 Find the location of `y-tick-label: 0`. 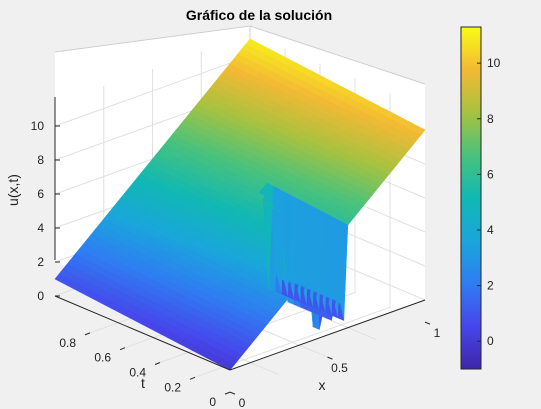

y-tick-label: 0 is located at coordinates (212, 402).